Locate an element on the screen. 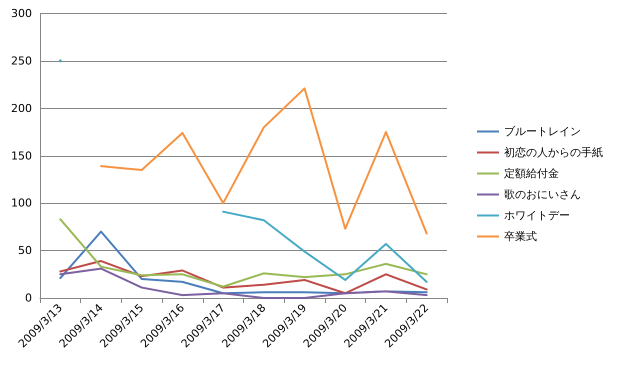  legend-label: ブルートレイン is located at coordinates (542, 131).